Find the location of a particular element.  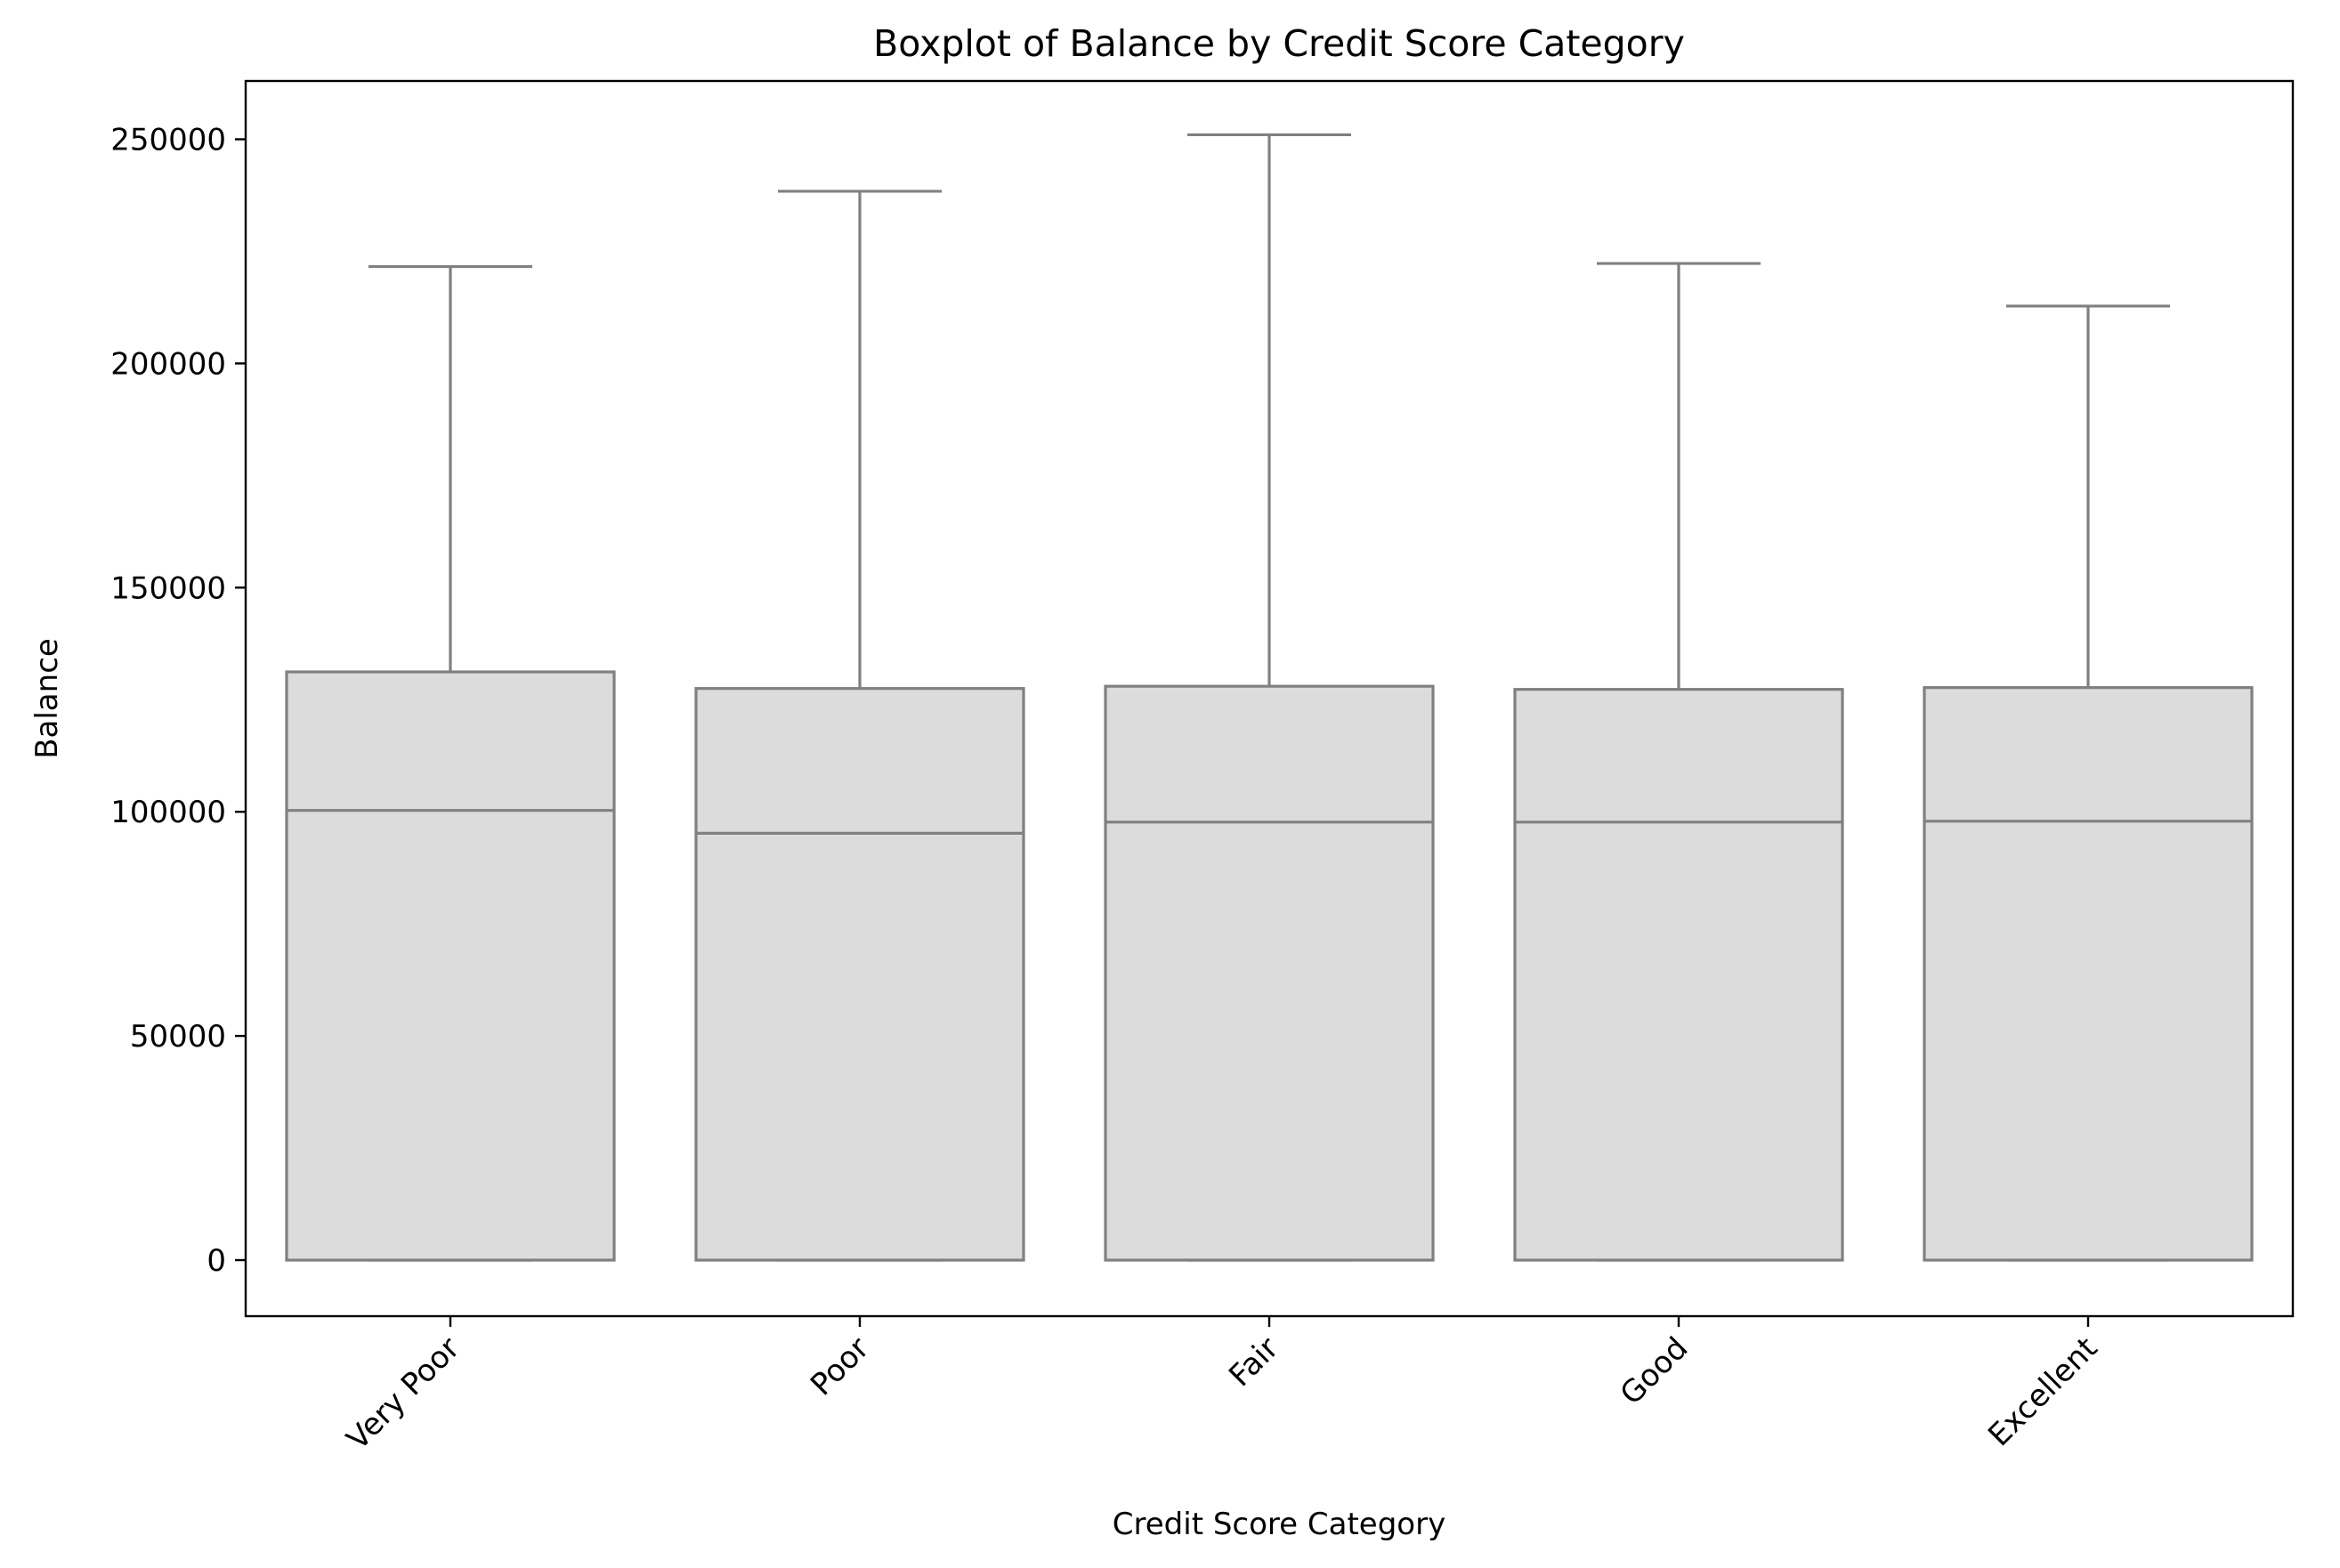

x-axis: Very Poor Poor Fair Good Excellent is located at coordinates (1222, 1386).